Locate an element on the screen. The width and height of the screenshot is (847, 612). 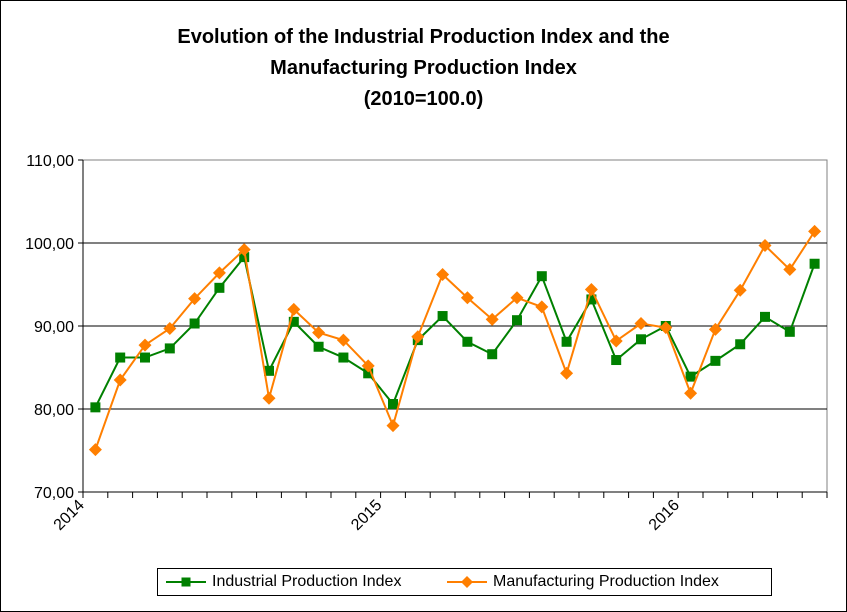
y-tick-label: 90,00 is located at coordinates (54, 327).